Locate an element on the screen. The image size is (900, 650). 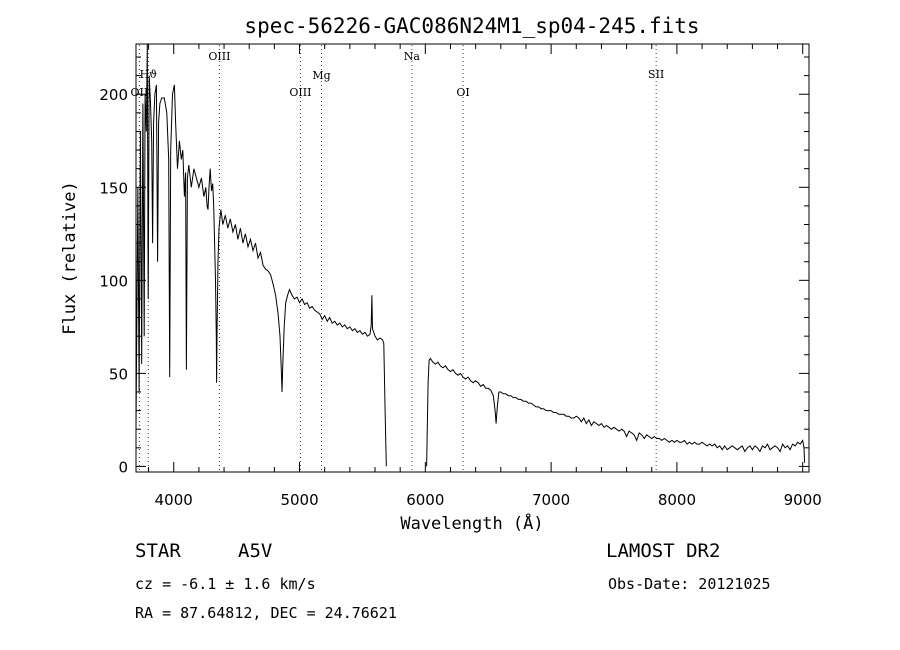
object-subclass: A5V is located at coordinates (255, 551).